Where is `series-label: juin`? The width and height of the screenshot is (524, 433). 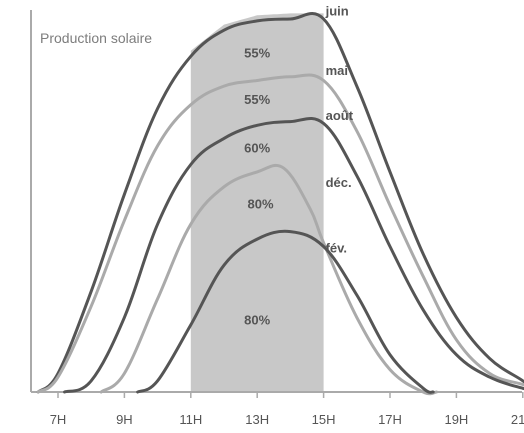
series-label: juin is located at coordinates (337, 11).